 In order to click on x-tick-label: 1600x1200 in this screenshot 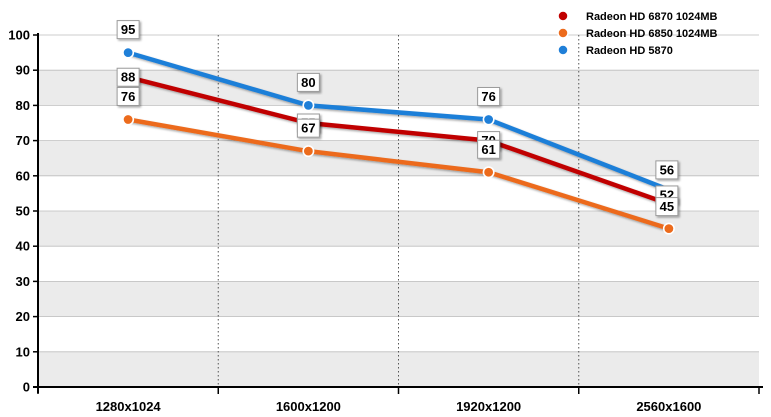, I will do `click(308, 406)`.